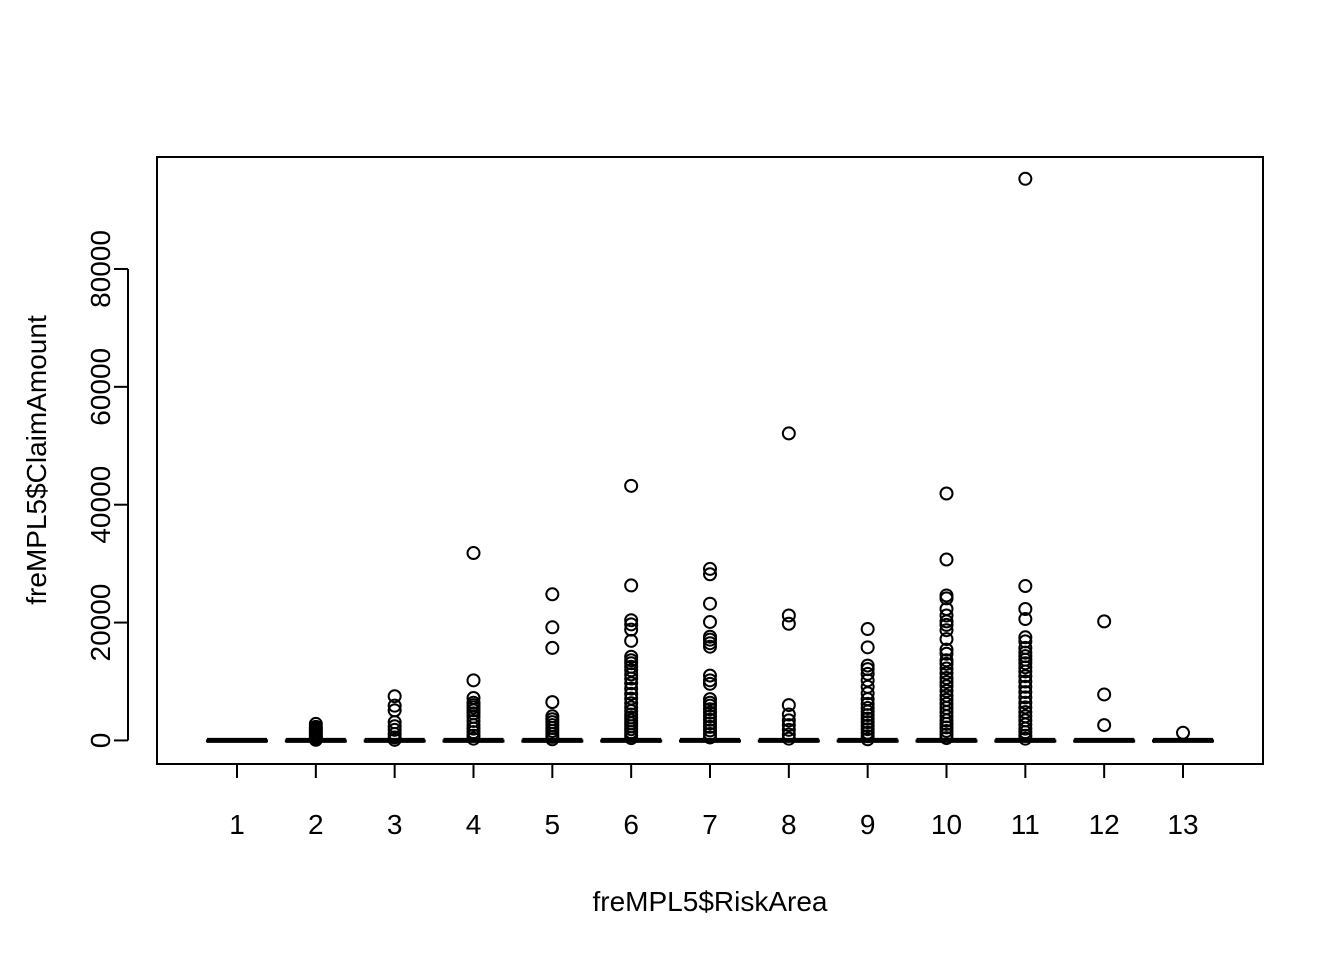  What do you see at coordinates (1182, 824) in the screenshot?
I see `x-tick-label: 13` at bounding box center [1182, 824].